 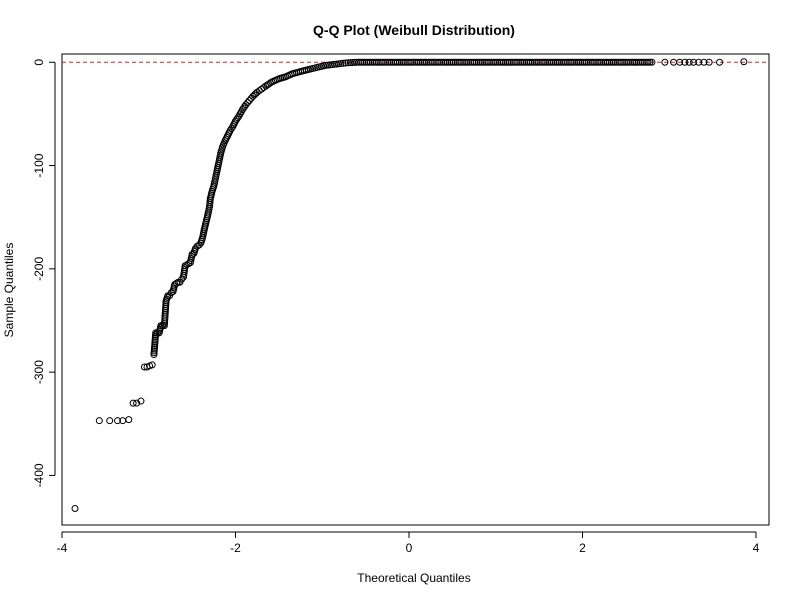 What do you see at coordinates (414, 30) in the screenshot?
I see `chart-title: Q-Q Plot (Weibull Distribution)` at bounding box center [414, 30].